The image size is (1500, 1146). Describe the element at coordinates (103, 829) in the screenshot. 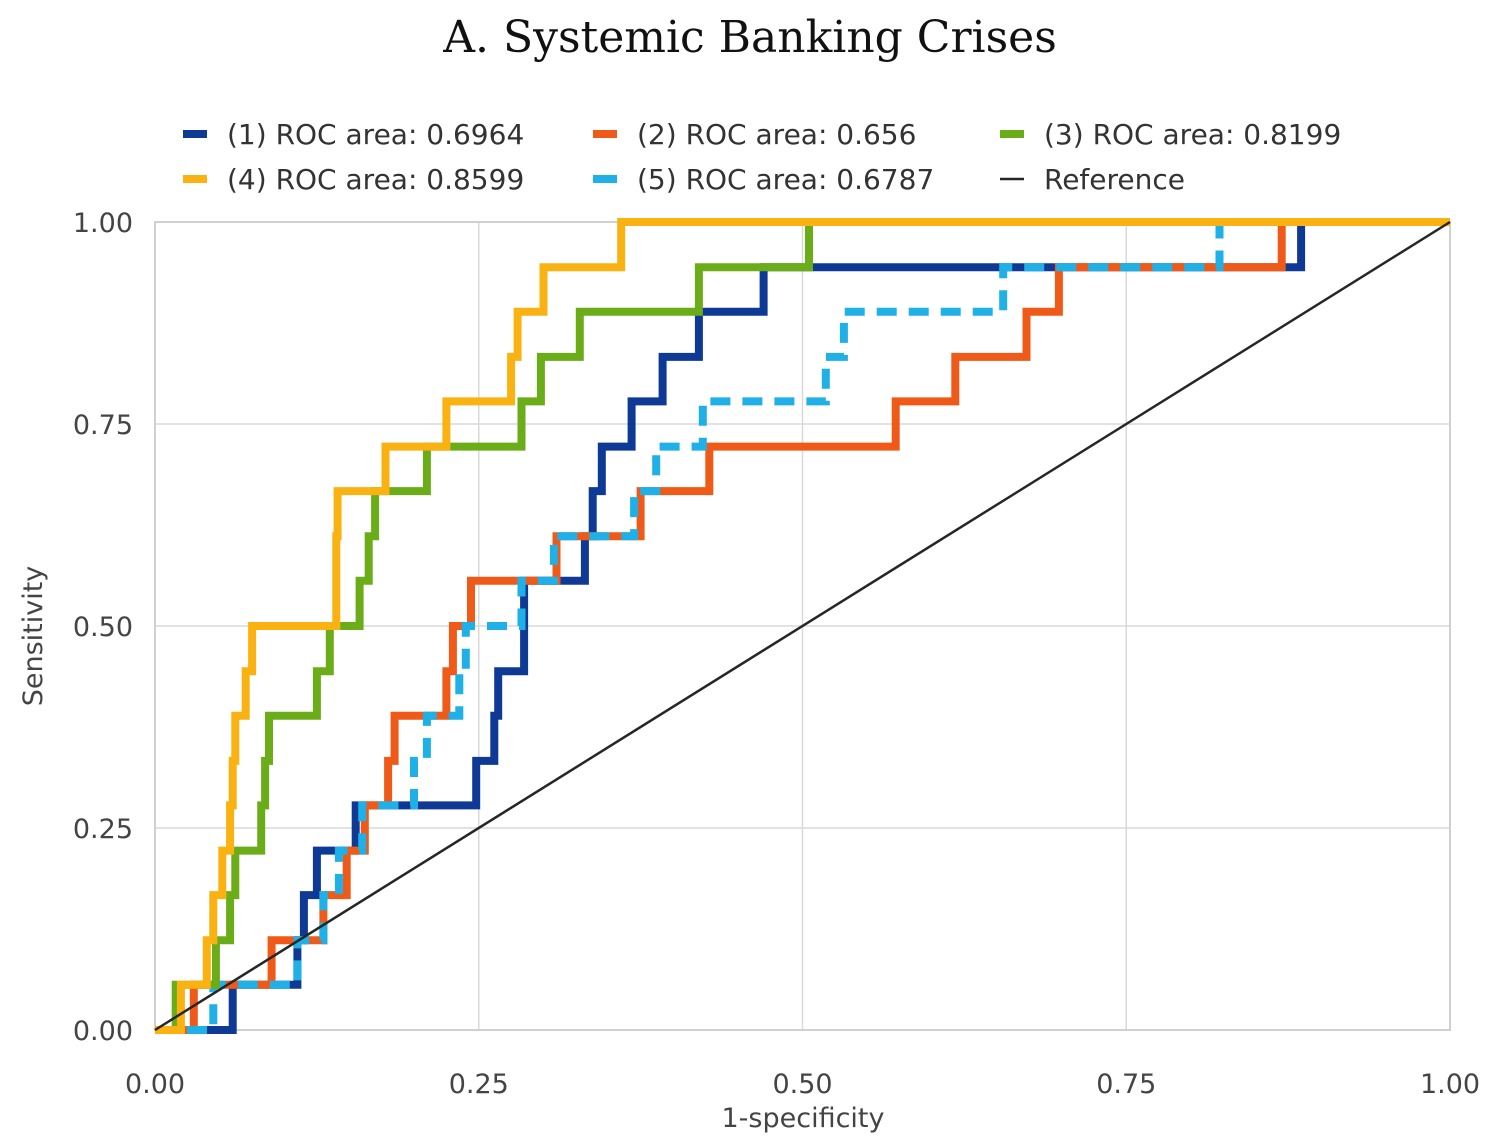

I see `y-tick-label: 0.25` at that location.